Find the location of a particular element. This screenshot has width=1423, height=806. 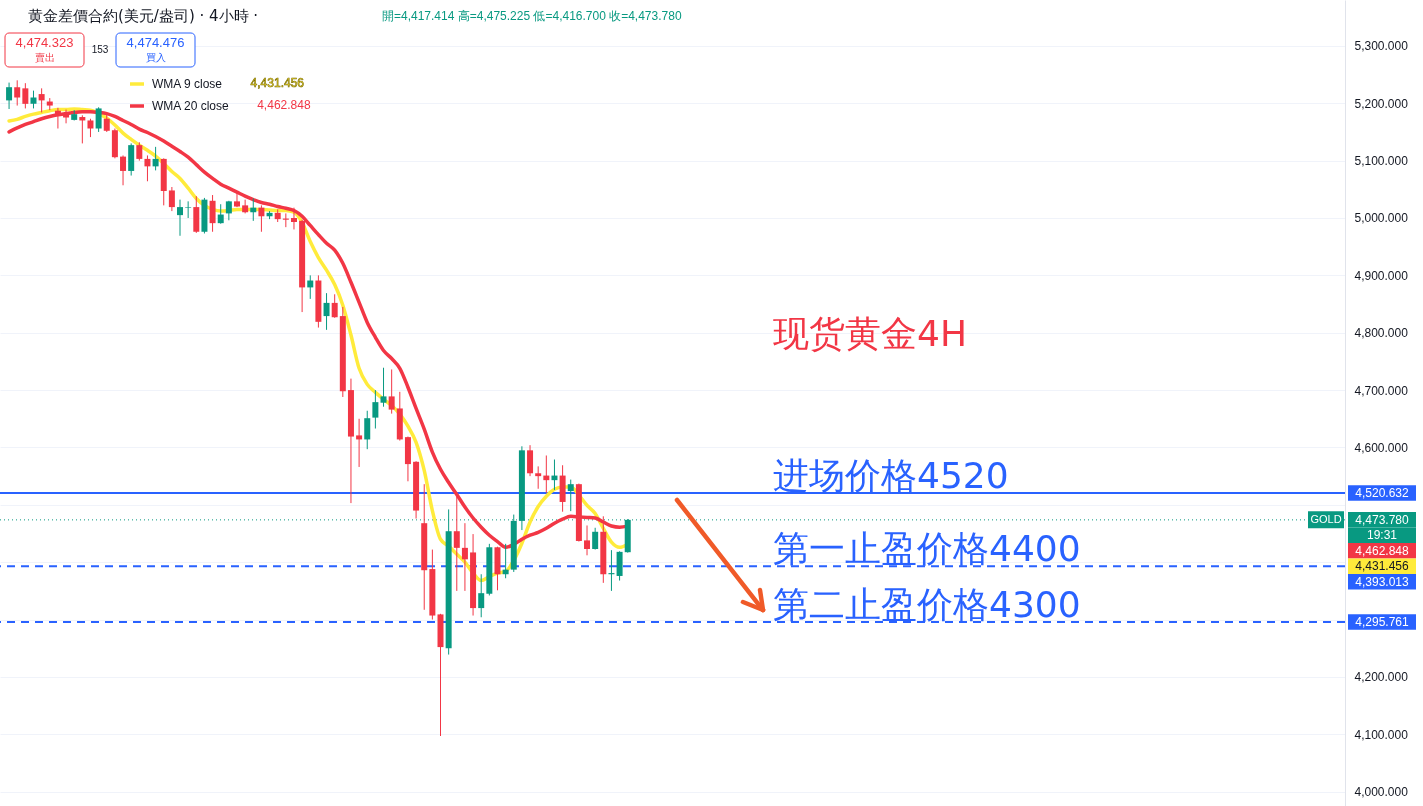

annotation: 4,474.476 is located at coordinates (155, 42).